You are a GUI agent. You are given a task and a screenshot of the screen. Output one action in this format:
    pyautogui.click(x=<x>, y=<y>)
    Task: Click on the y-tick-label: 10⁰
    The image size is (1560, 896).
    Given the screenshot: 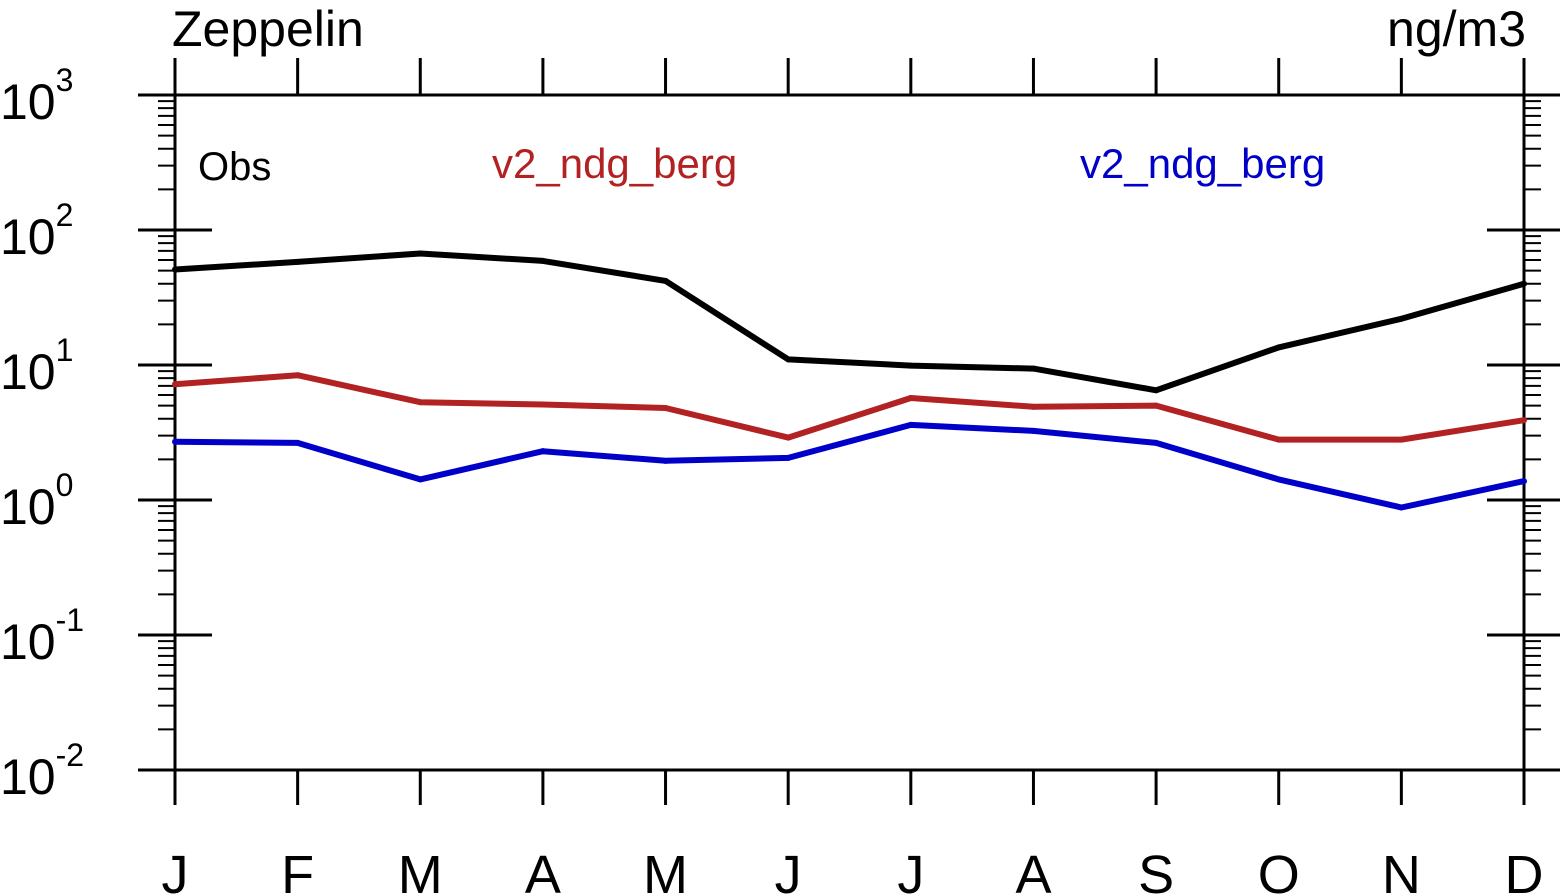 What is the action you would take?
    pyautogui.click(x=36, y=501)
    